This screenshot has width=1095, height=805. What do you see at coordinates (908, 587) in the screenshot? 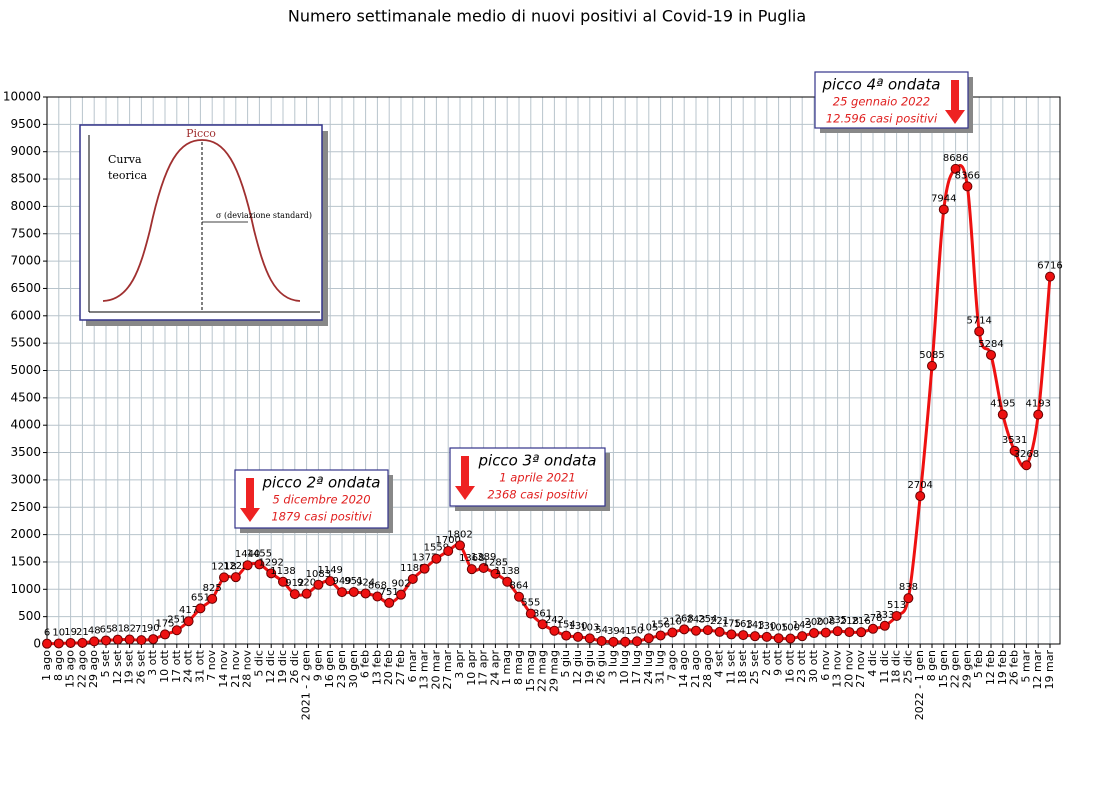
I see `value-label: 838` at bounding box center [908, 587].